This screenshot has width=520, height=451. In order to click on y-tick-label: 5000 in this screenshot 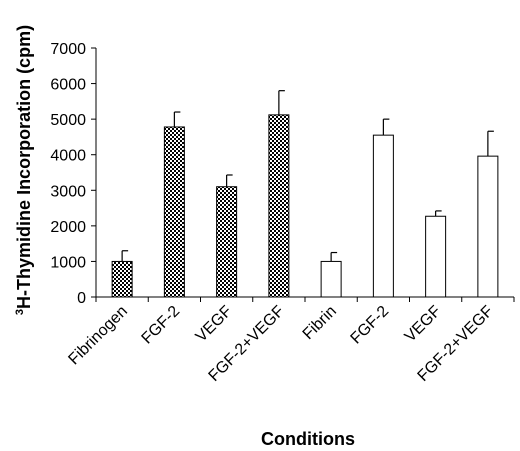, I will do `click(68, 120)`.